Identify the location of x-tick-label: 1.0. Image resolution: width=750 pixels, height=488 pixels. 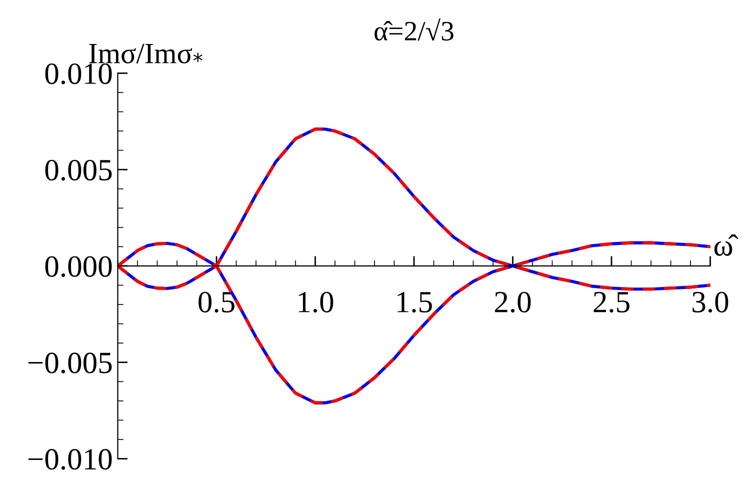
(316, 302).